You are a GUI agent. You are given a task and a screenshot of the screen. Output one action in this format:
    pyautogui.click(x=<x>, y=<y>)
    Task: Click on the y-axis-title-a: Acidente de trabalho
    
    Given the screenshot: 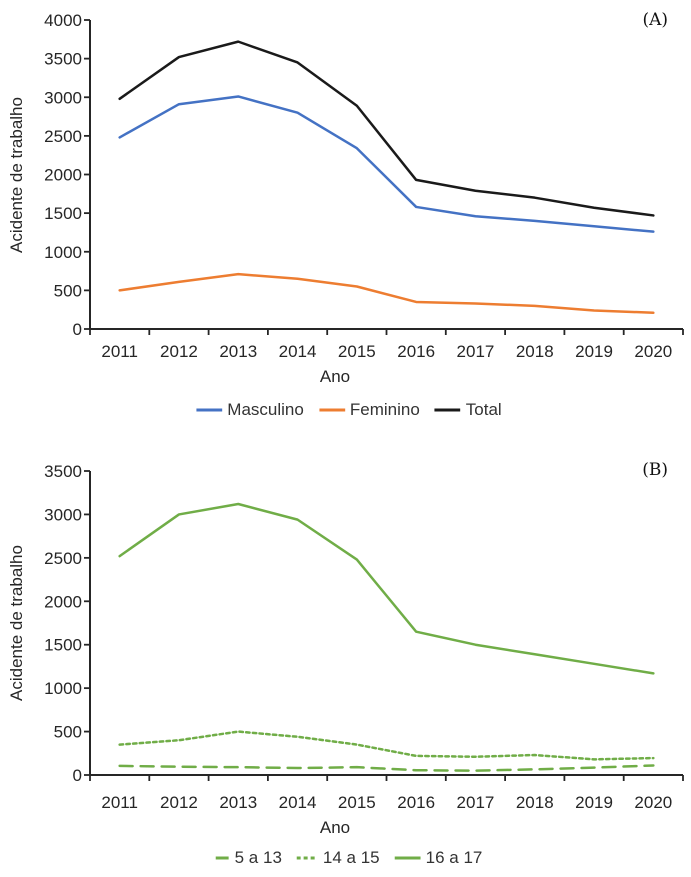 What is the action you would take?
    pyautogui.click(x=16, y=175)
    